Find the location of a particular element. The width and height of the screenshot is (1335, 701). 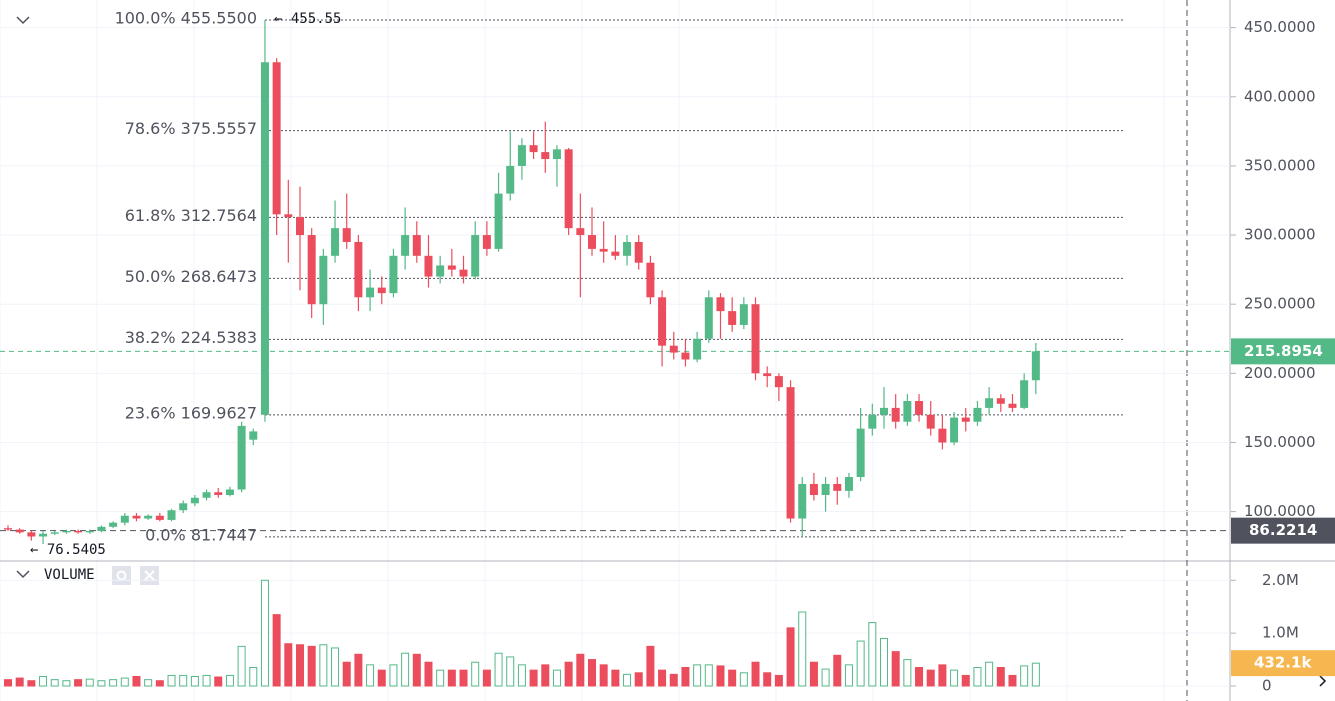

y-tick-label: 450.0000 is located at coordinates (1280, 27).